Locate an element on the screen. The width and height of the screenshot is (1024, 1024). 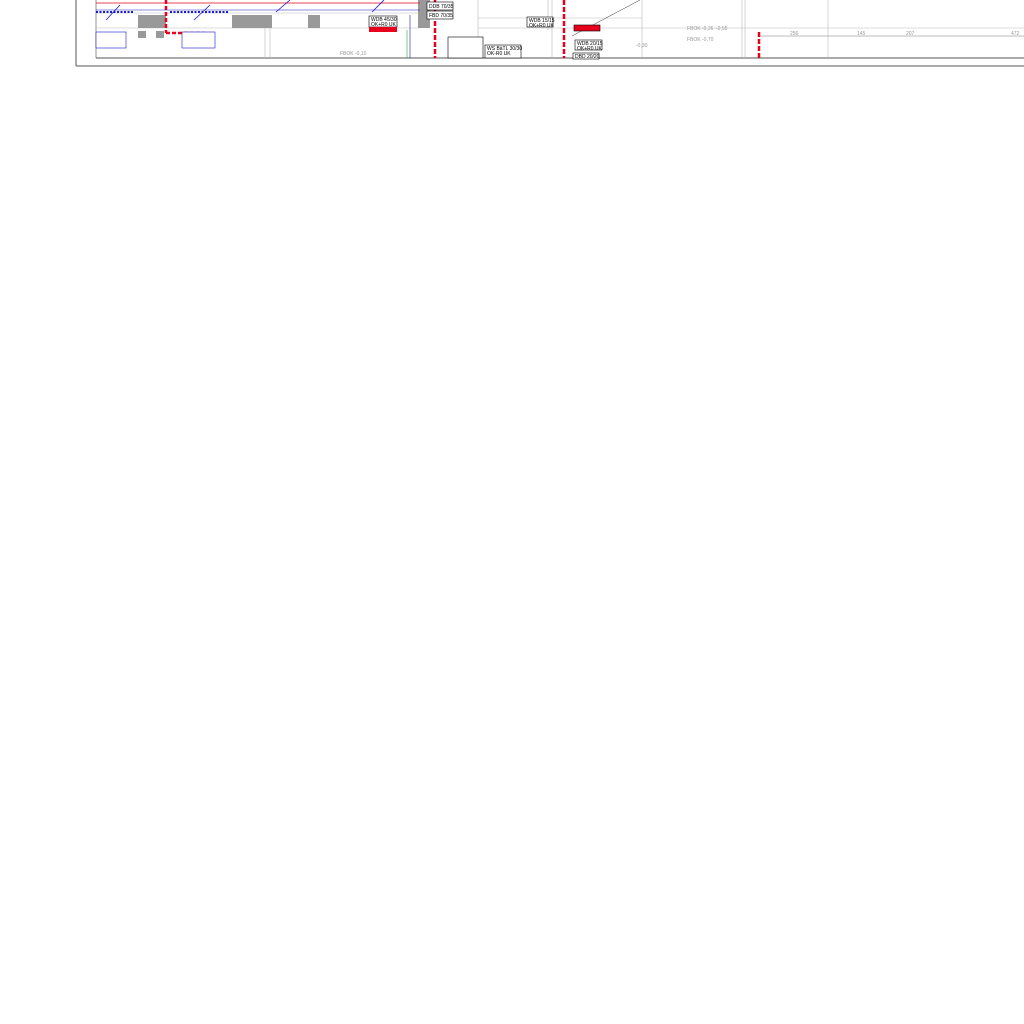
fire-damper-symbol is located at coordinates (587, 28).